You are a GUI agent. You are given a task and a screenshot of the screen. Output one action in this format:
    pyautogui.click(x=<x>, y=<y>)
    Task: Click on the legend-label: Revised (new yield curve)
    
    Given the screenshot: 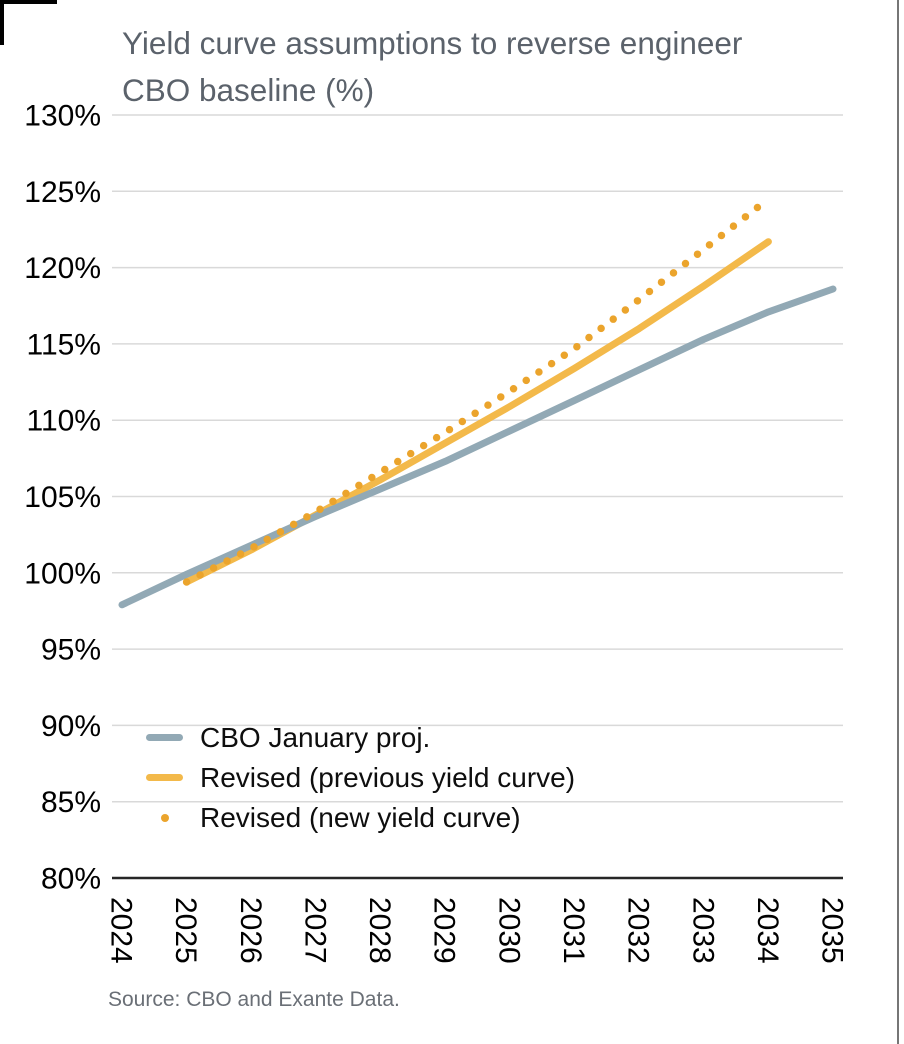 What is the action you would take?
    pyautogui.click(x=360, y=817)
    